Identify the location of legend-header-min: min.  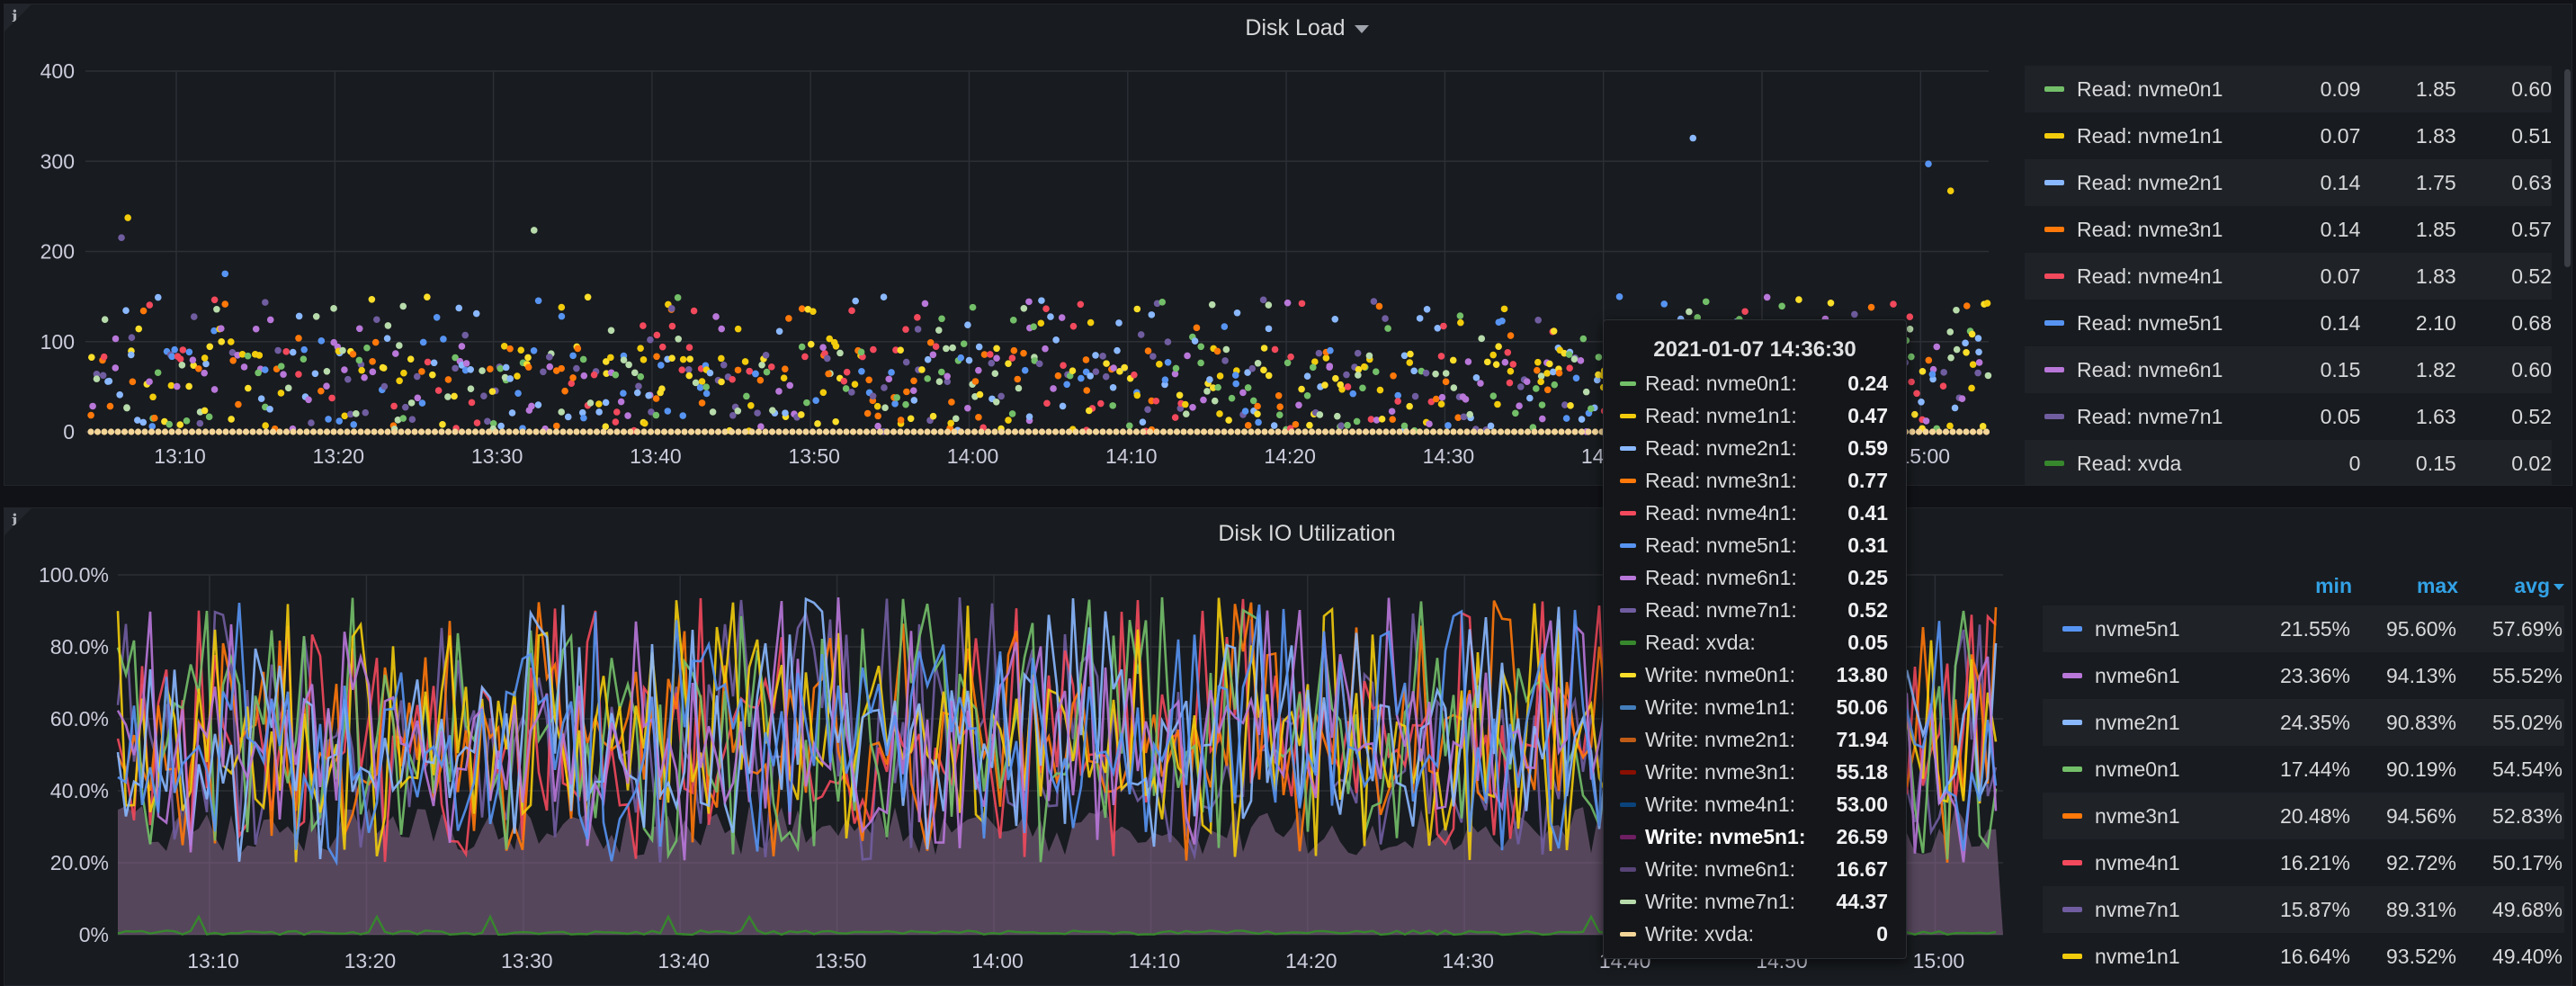
(2333, 585).